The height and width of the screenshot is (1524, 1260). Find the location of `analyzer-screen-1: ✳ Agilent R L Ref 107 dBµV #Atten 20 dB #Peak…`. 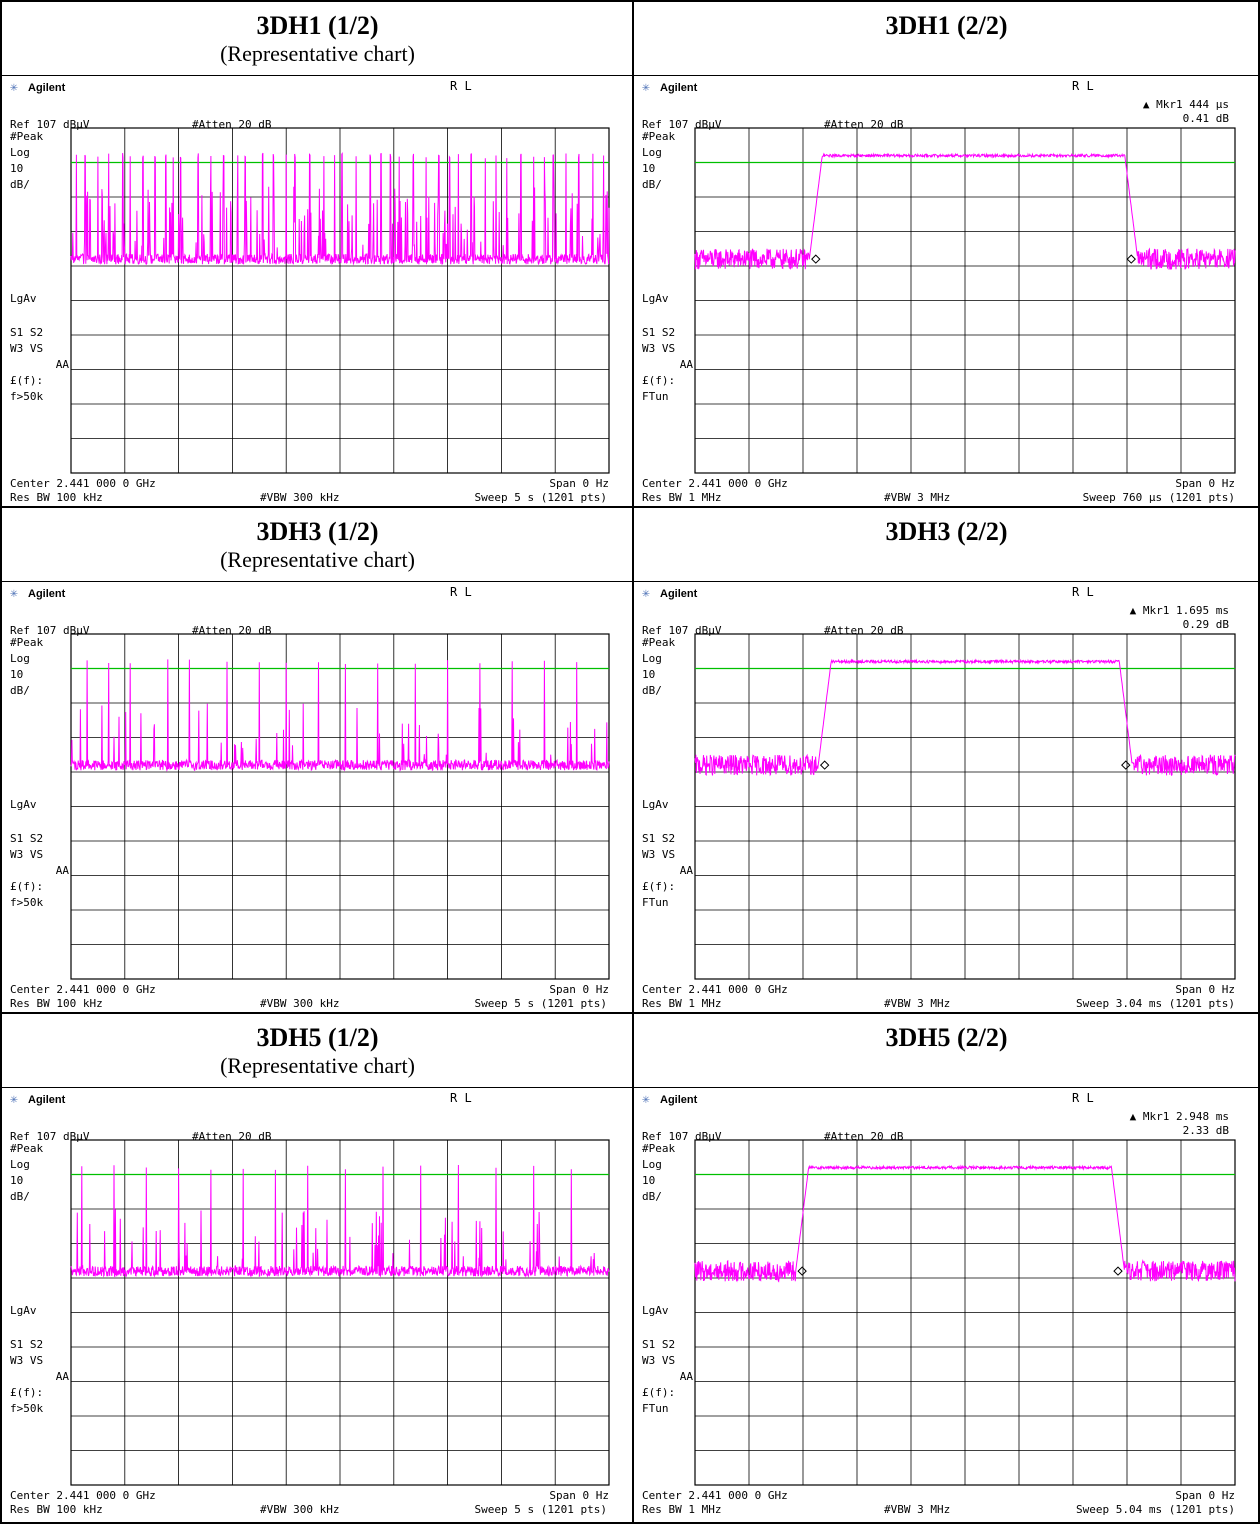

analyzer-screen-1: ✳ Agilent R L Ref 107 dBµV #Atten 20 dB #Peak… is located at coordinates (310, 291).